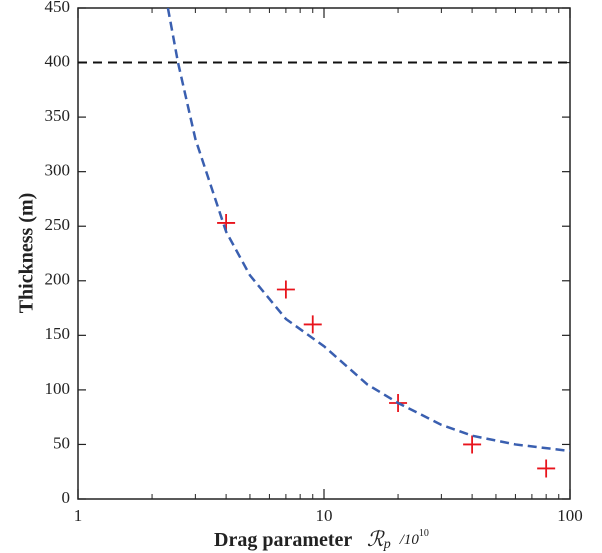 The height and width of the screenshot is (553, 602). I want to click on y-tick-label: 0, so click(66, 497).